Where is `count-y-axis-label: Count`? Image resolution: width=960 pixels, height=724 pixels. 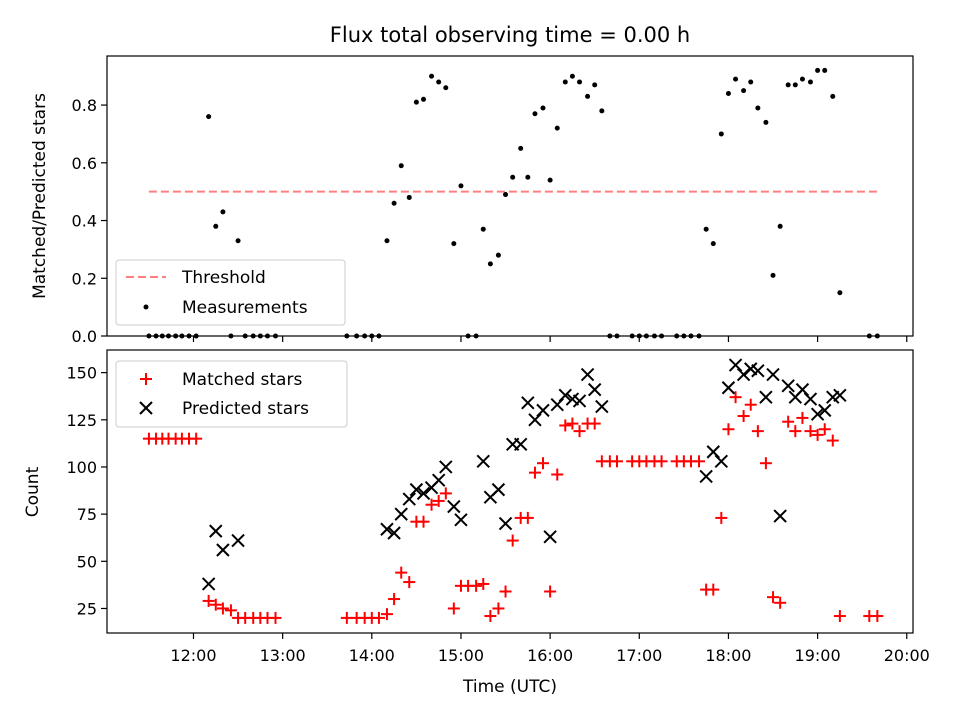
count-y-axis-label: Count is located at coordinates (33, 491).